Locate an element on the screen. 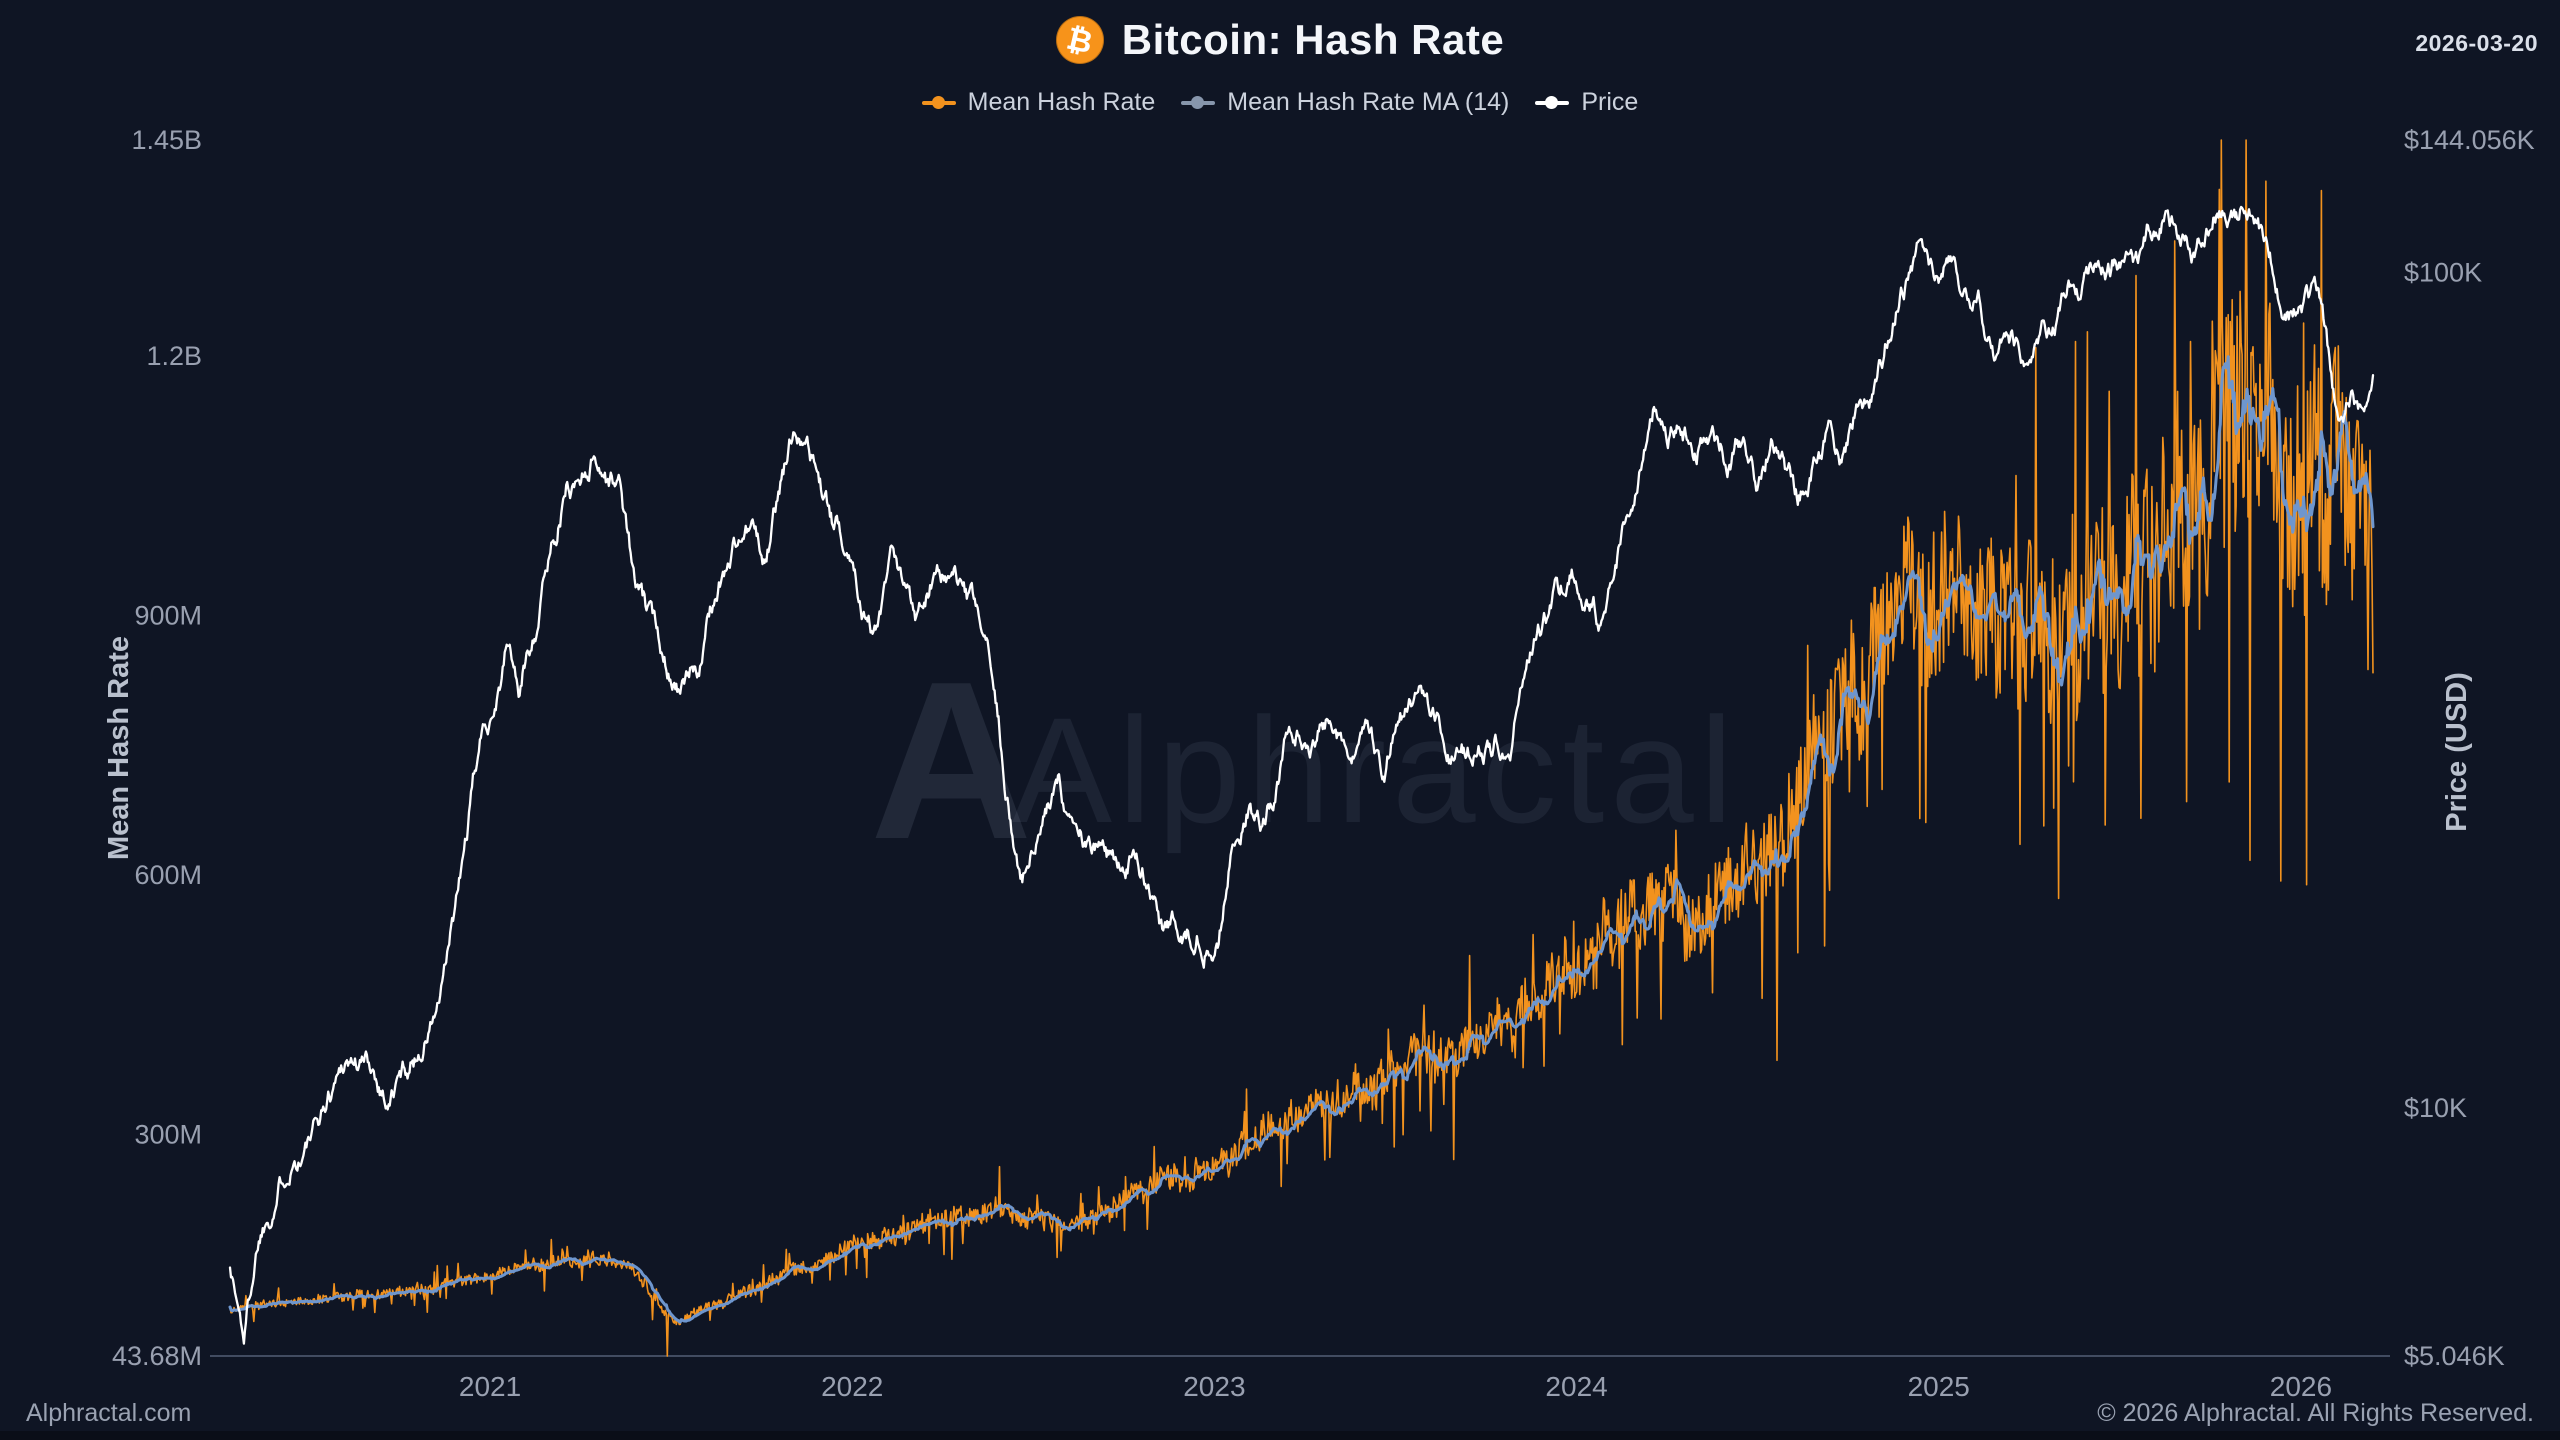 Image resolution: width=2560 pixels, height=1440 pixels. legend-item-0: Mean Hash Rate is located at coordinates (1038, 102).